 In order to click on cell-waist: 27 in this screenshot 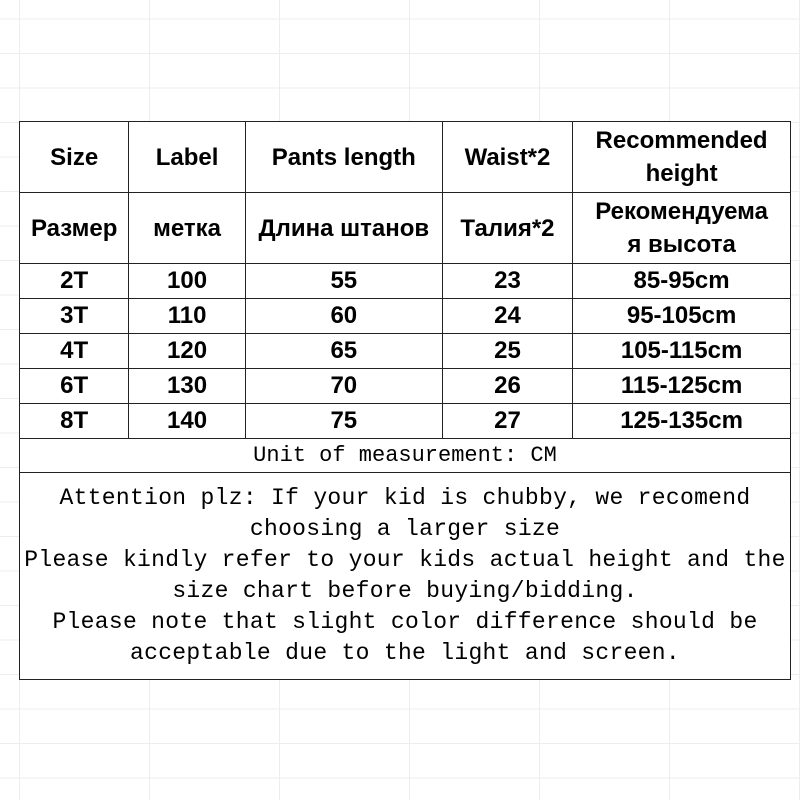, I will do `click(507, 421)`.